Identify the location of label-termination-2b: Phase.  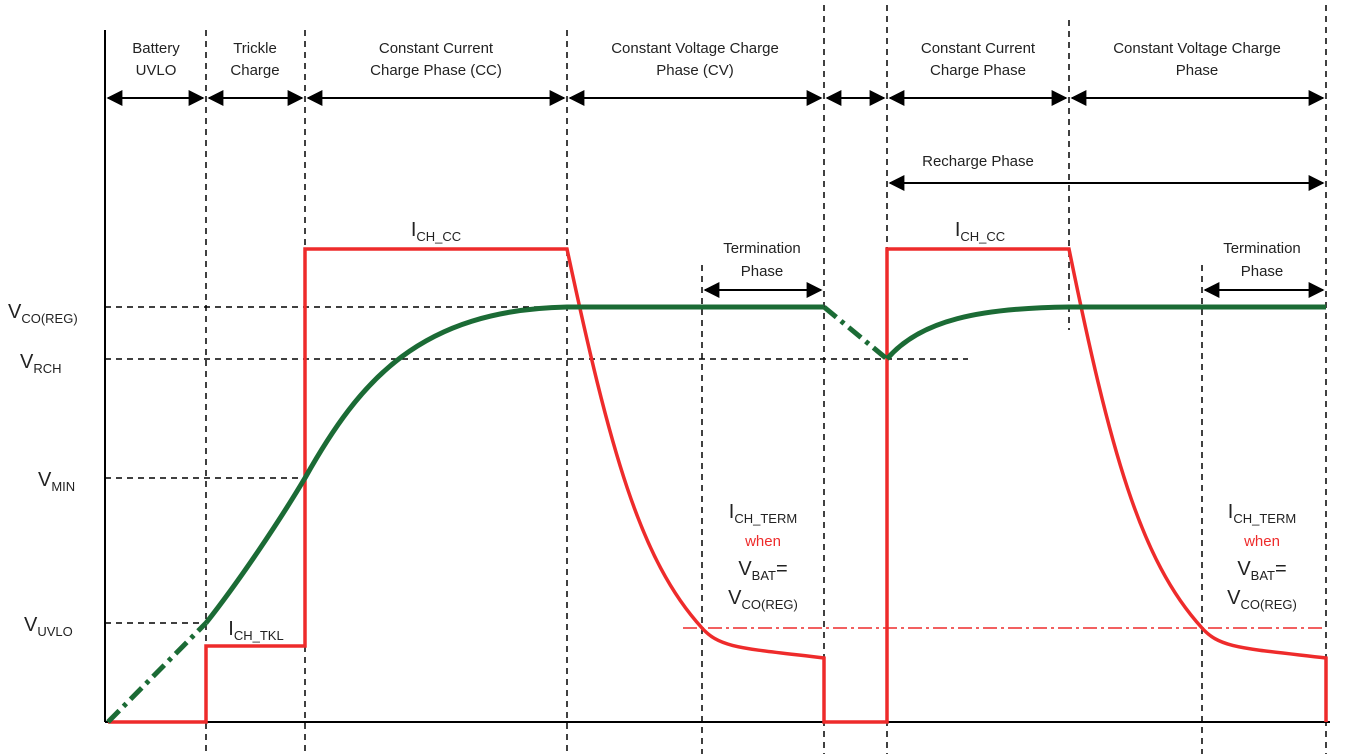
(1262, 271).